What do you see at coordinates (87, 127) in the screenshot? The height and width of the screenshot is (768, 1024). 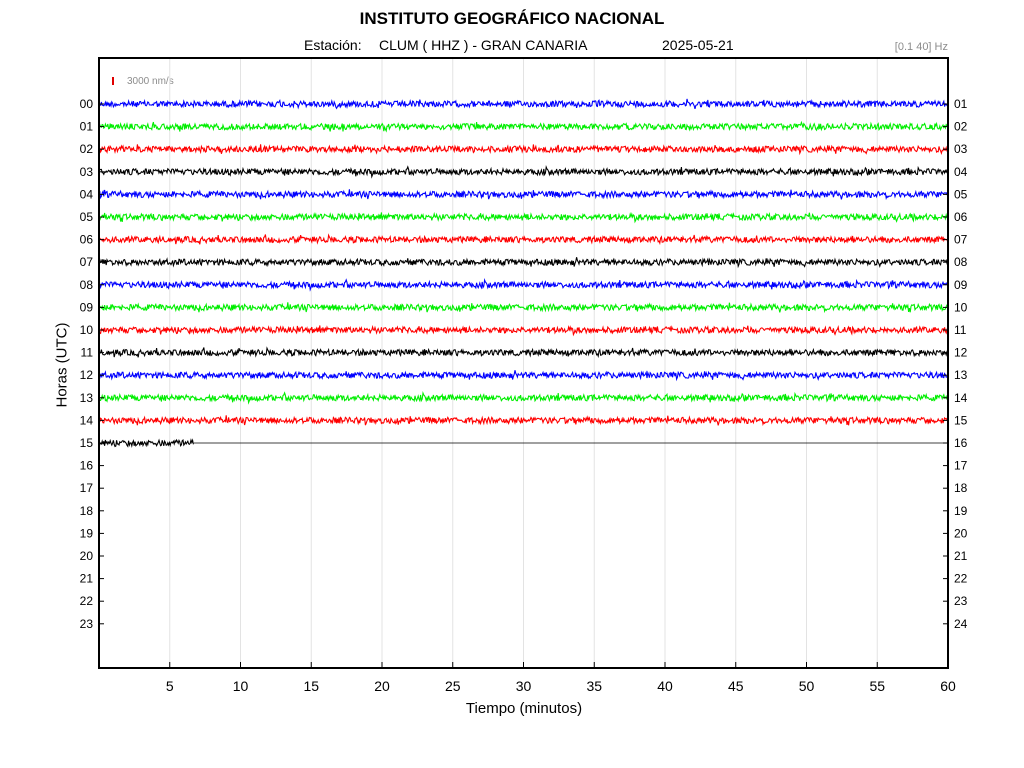 I see `y-tick-left: 01` at bounding box center [87, 127].